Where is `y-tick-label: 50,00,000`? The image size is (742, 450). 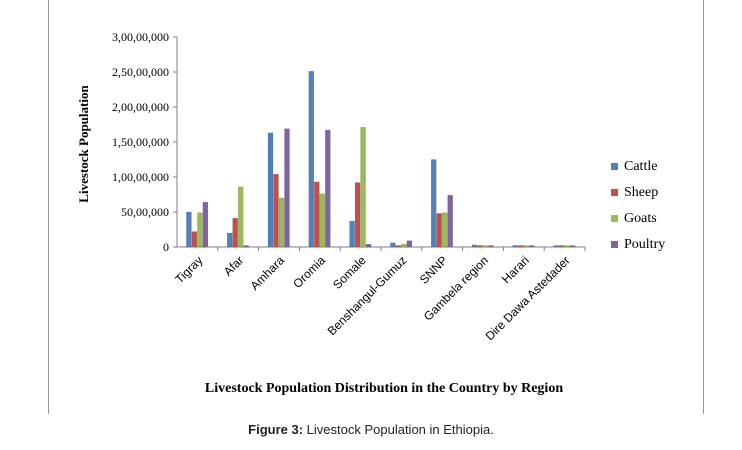
y-tick-label: 50,00,000 is located at coordinates (145, 212).